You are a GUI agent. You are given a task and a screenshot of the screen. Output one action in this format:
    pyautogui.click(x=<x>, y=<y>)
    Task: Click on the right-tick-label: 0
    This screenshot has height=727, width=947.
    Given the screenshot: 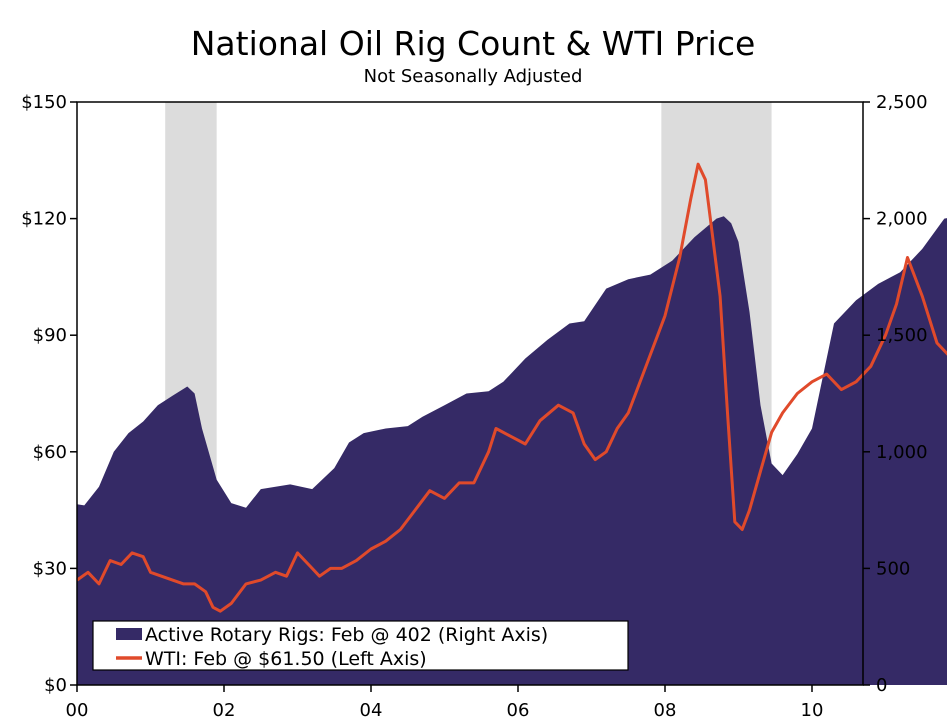 What is the action you would take?
    pyautogui.click(x=881, y=685)
    